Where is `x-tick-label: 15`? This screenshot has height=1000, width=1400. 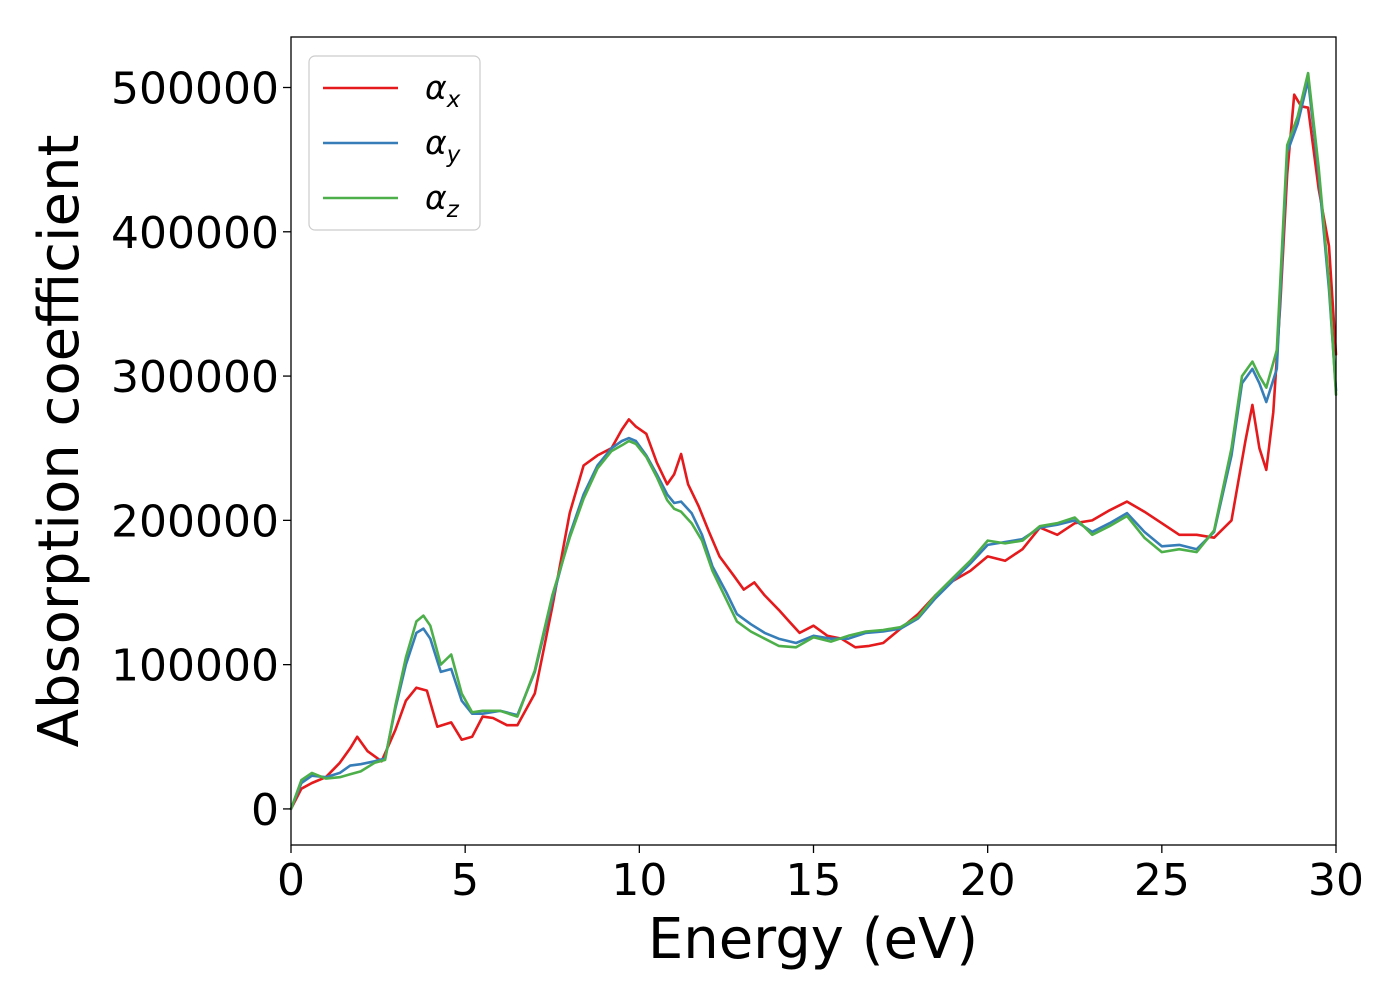
x-tick-label: 15 is located at coordinates (814, 880).